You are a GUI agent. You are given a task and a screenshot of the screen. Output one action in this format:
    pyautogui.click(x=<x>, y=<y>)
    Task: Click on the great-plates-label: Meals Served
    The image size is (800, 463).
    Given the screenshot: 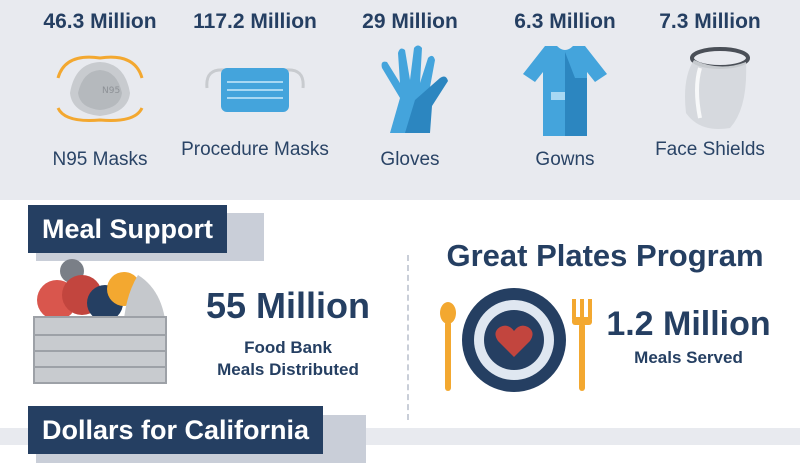 What is the action you would take?
    pyautogui.click(x=688, y=357)
    